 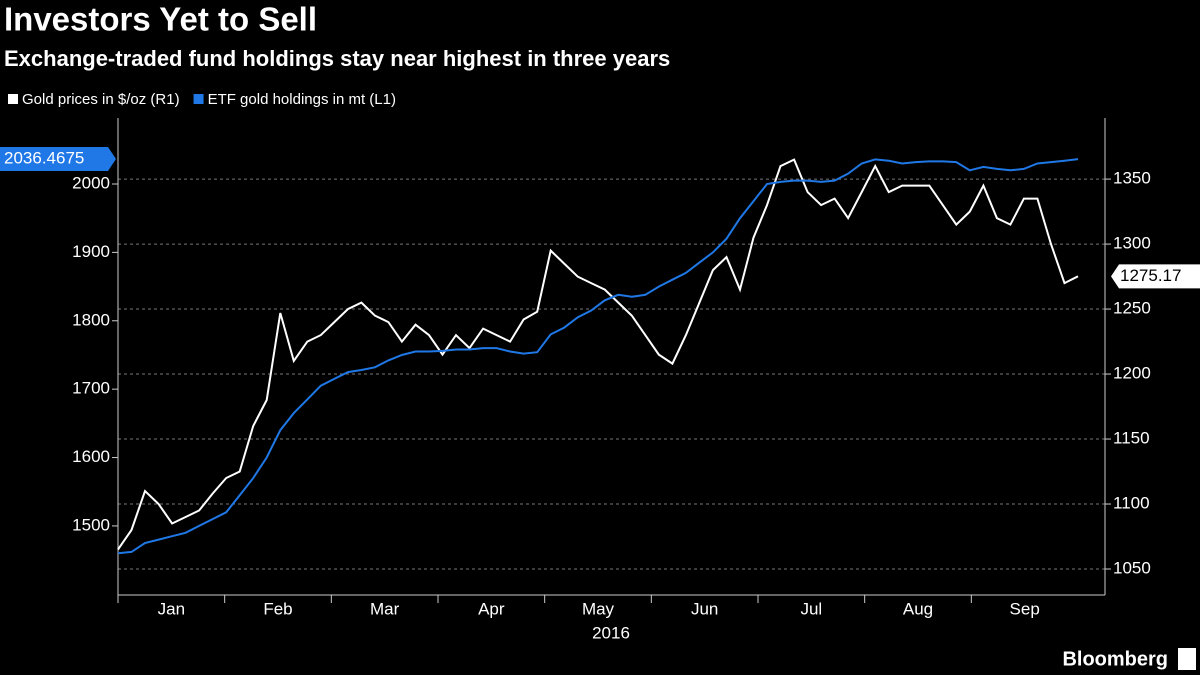 What do you see at coordinates (91, 319) in the screenshot?
I see `y-tick-label: 1800` at bounding box center [91, 319].